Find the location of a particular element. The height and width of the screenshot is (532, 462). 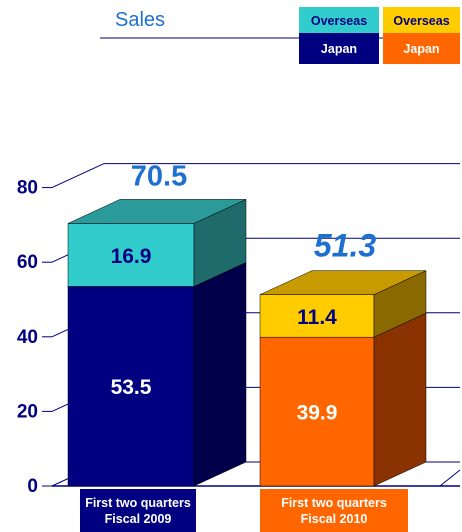

x-tick-label: Fiscal 2010 is located at coordinates (334, 519).